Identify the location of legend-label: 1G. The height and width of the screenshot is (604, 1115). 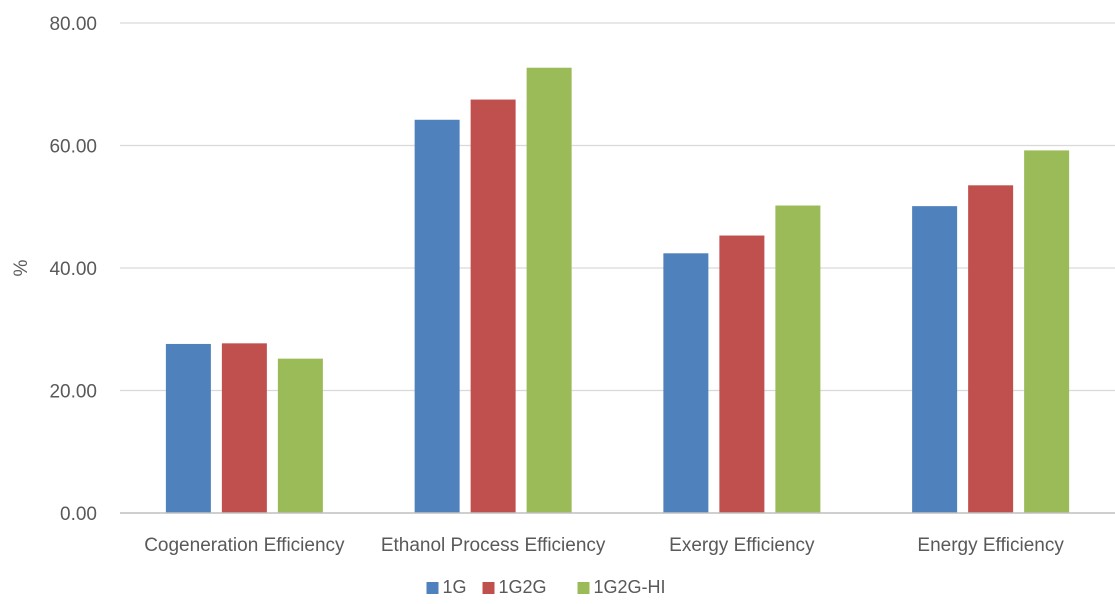
(455, 587).